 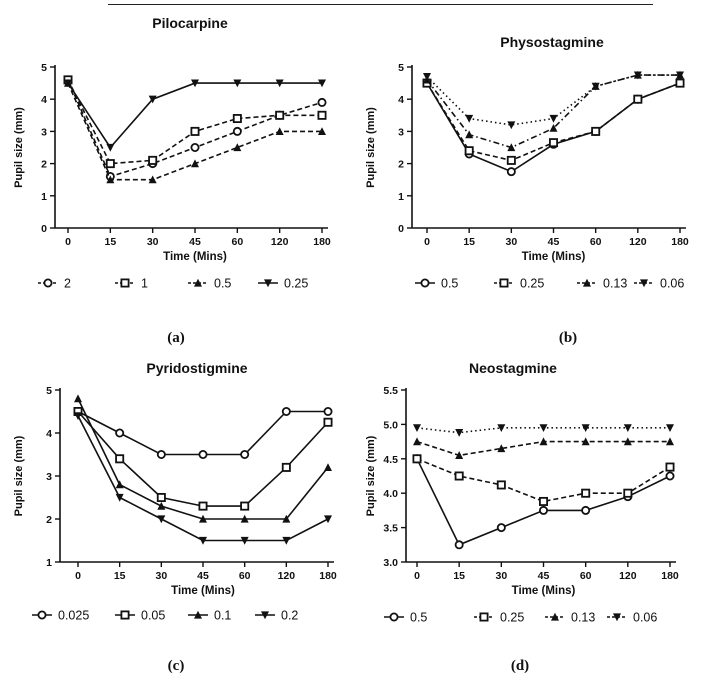 I want to click on y-tick-label: 0, so click(x=401, y=229).